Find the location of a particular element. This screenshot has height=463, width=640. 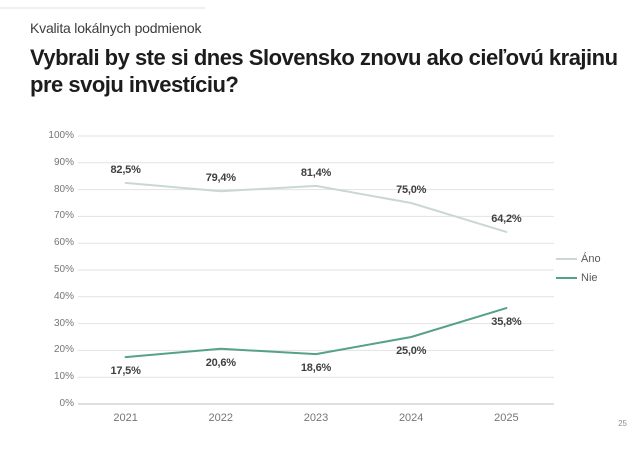

y-axis-tick-label: 20% is located at coordinates (63, 350).